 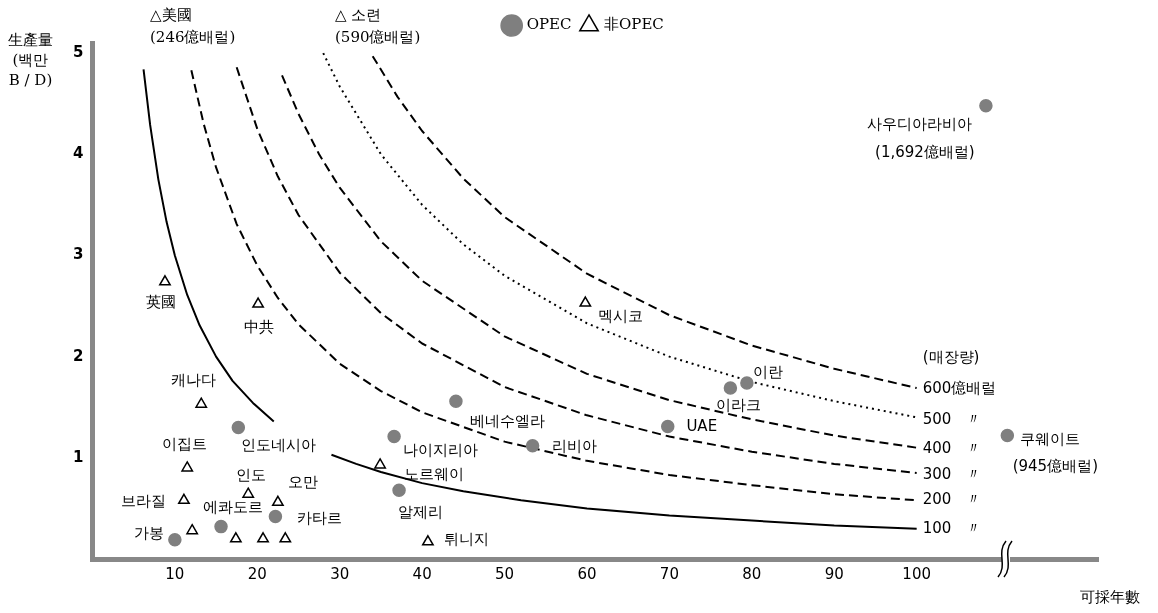 I want to click on annotation: 나이지리아, so click(x=440, y=450).